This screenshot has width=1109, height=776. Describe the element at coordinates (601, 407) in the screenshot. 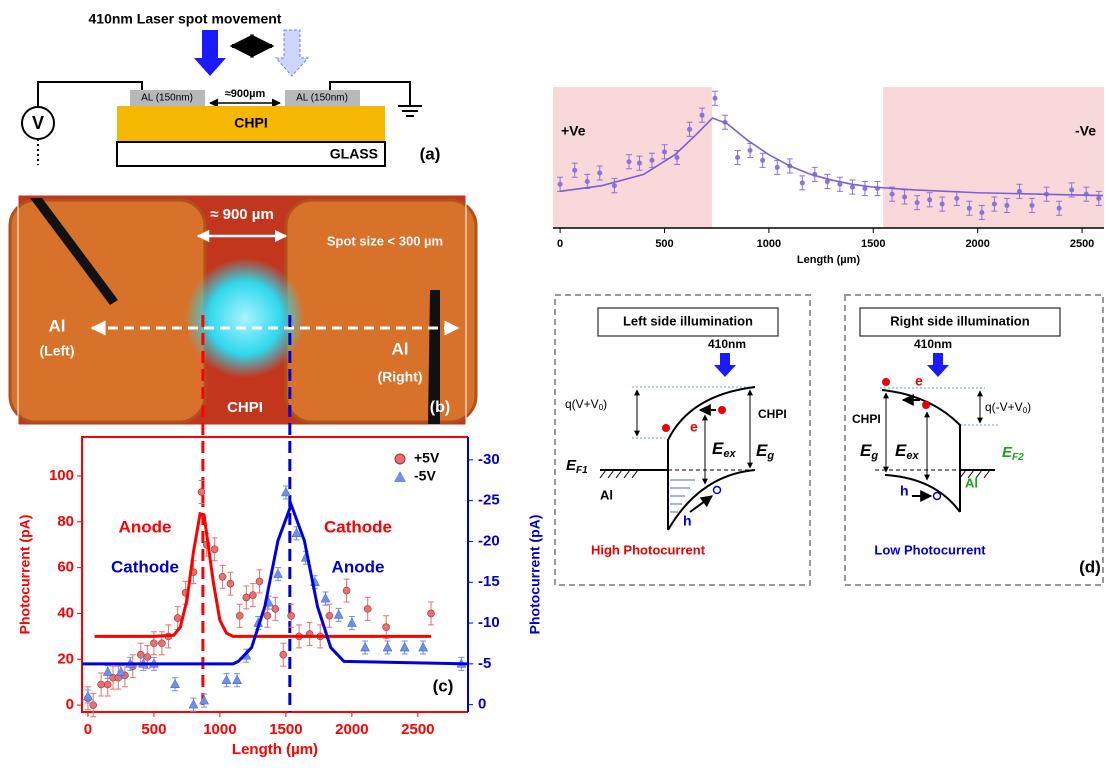

I see `text: 0` at that location.